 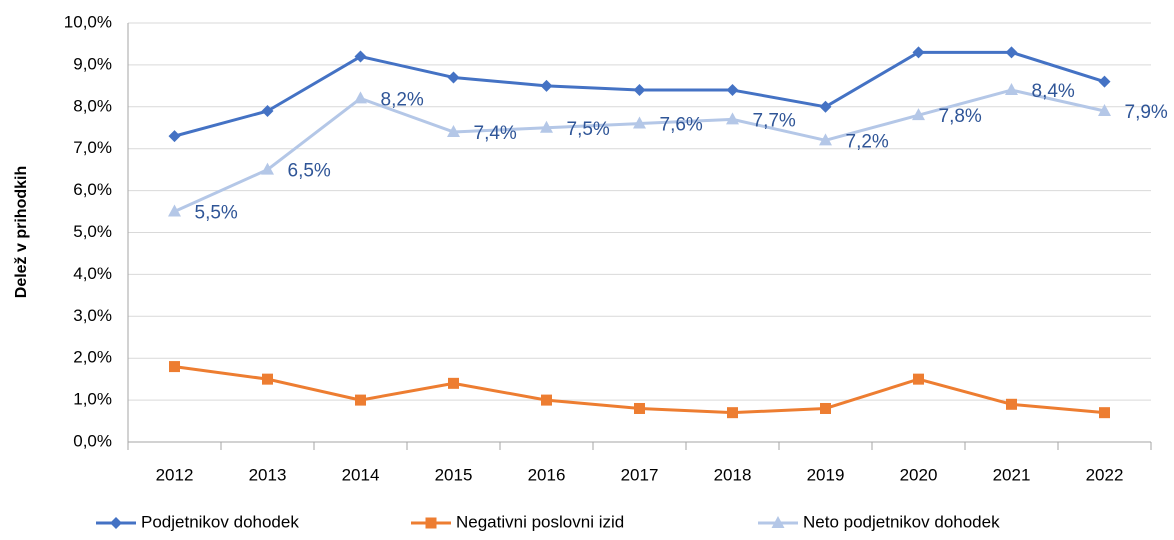 What do you see at coordinates (92, 399) in the screenshot?
I see `y-tick-label: 1,0%` at bounding box center [92, 399].